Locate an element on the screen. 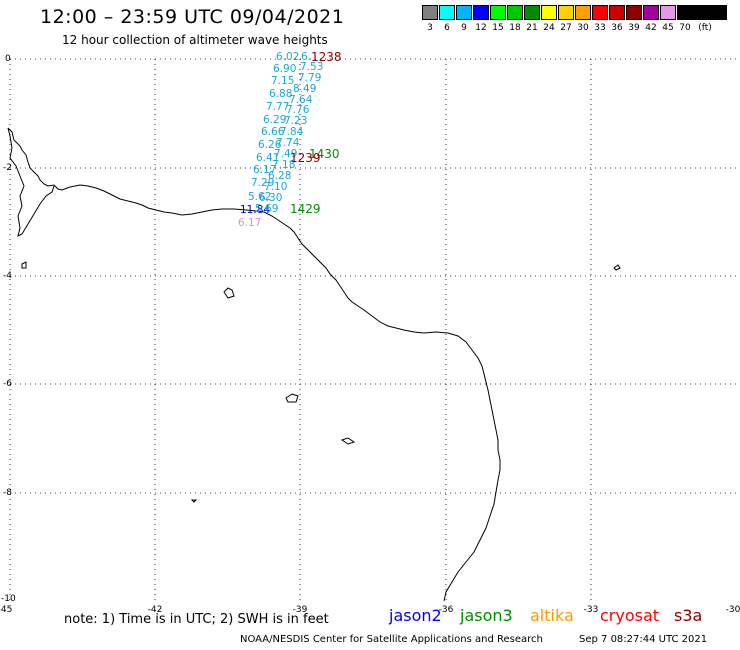  satellite-label-jason2: jason2 is located at coordinates (415, 615).